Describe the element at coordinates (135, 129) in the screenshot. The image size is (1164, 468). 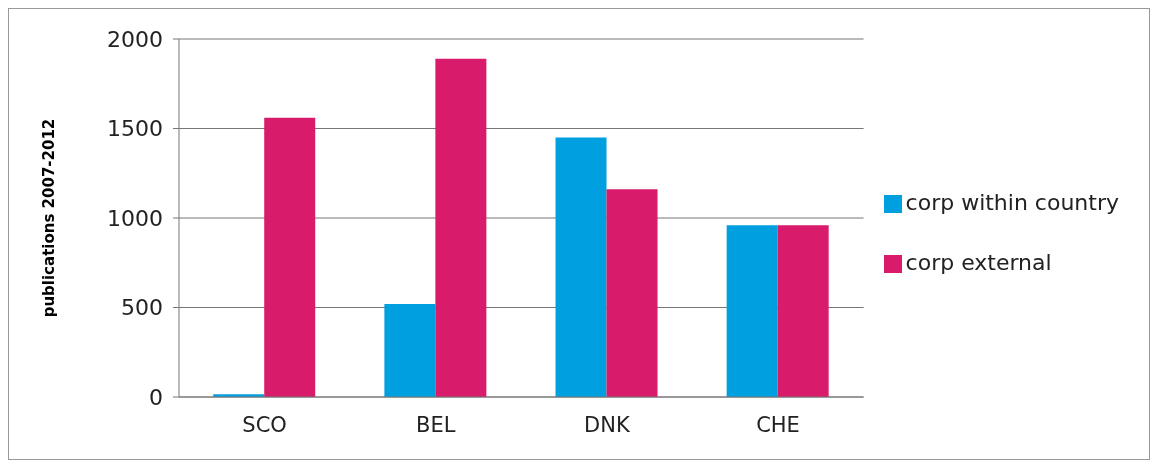
I see `y-tick-label: 1500` at that location.